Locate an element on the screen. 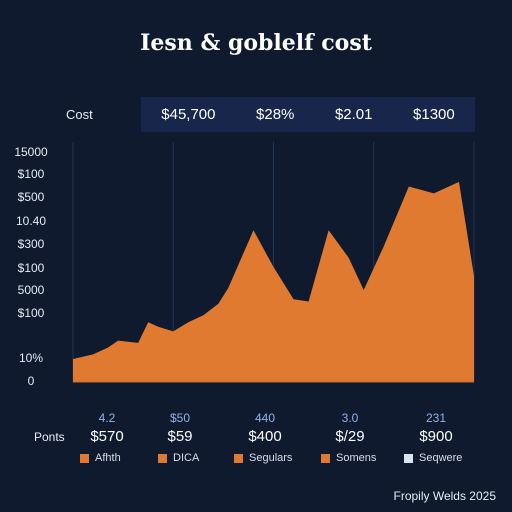  legend-item-4: Somens is located at coordinates (348, 458).